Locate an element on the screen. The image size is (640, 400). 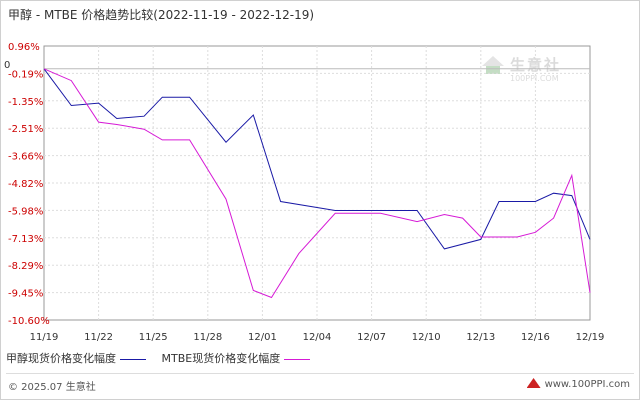
y-tick-label: -5.98% is located at coordinates (25, 211).